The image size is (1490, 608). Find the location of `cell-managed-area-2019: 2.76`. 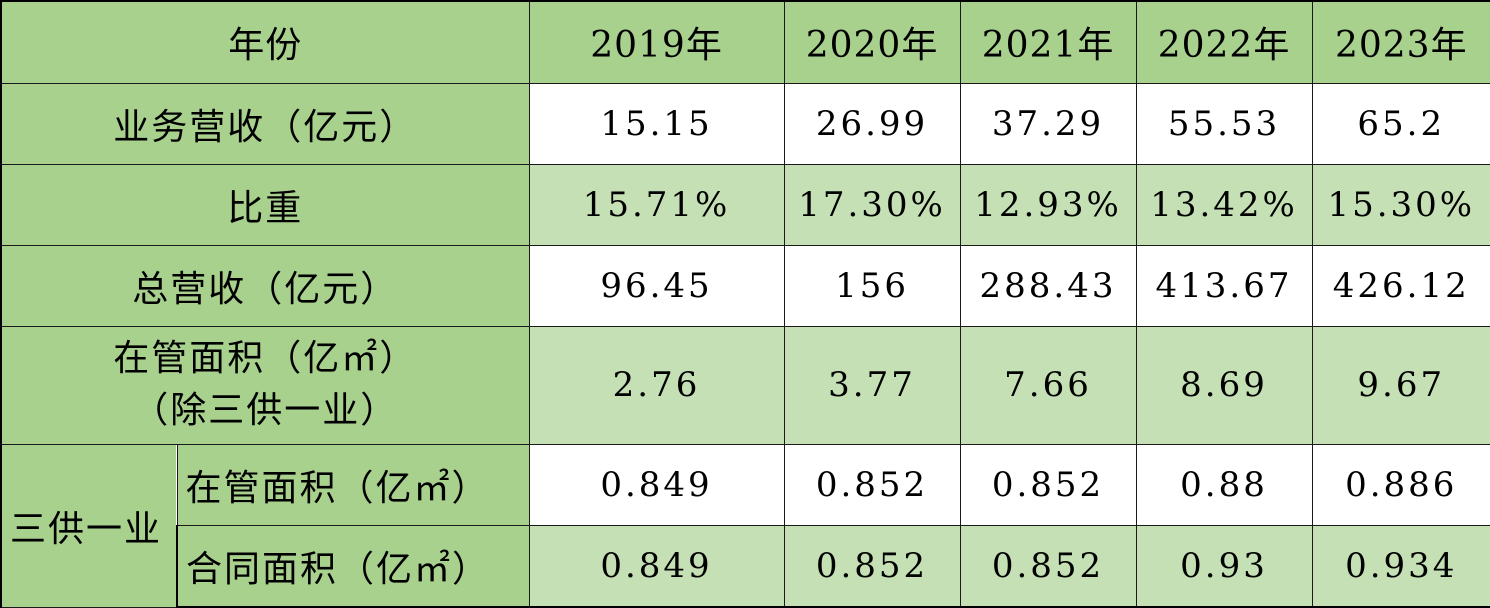

cell-managed-area-2019: 2.76 is located at coordinates (656, 385).